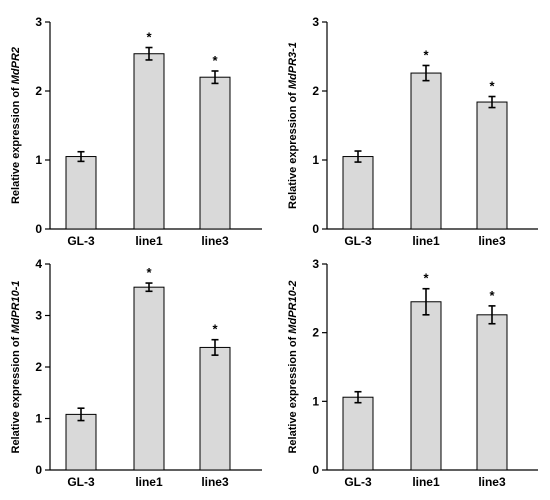  I want to click on y-axis-label: Relative expression of MdPR10-2, so click(293, 366).